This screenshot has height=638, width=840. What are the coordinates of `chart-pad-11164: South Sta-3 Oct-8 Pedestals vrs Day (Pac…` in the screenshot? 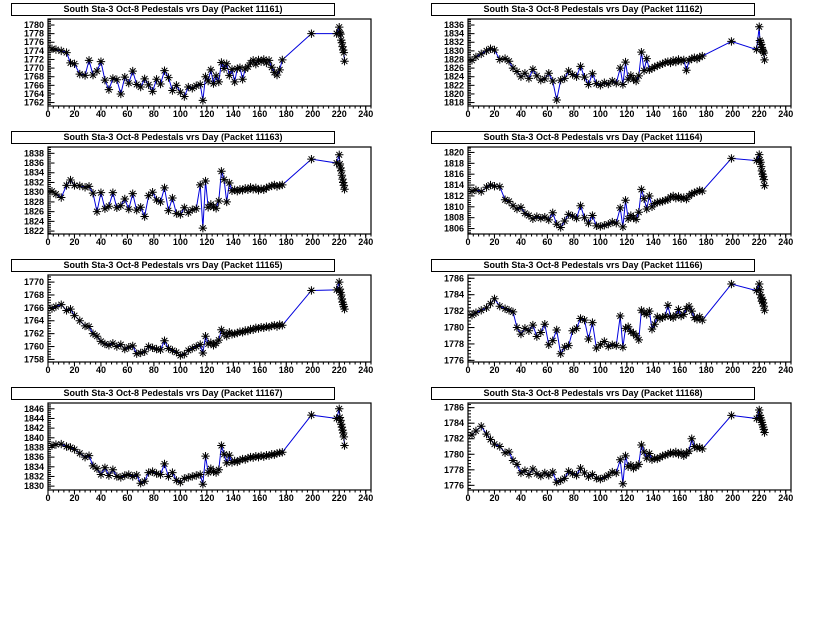 It's located at (630, 192).